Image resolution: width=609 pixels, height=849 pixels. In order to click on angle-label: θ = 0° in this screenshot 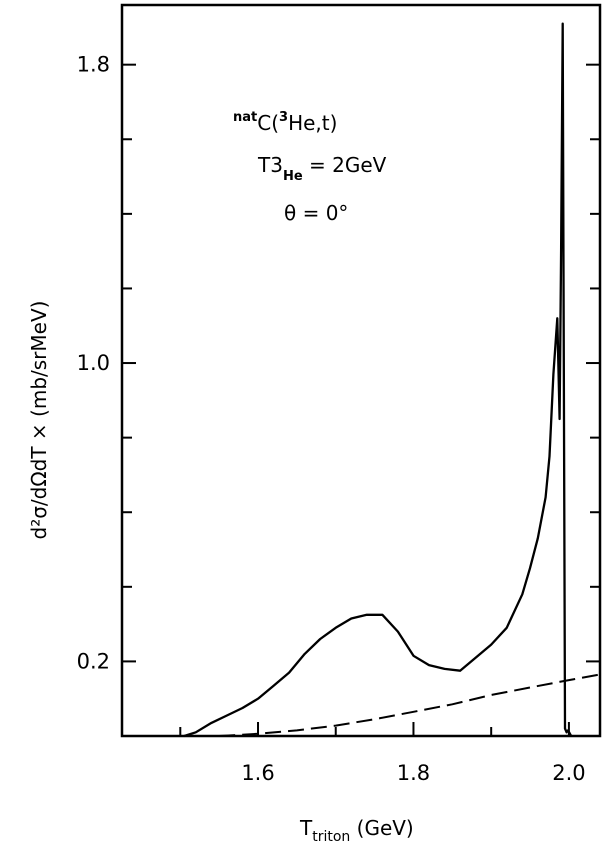, I will do `click(316, 213)`.